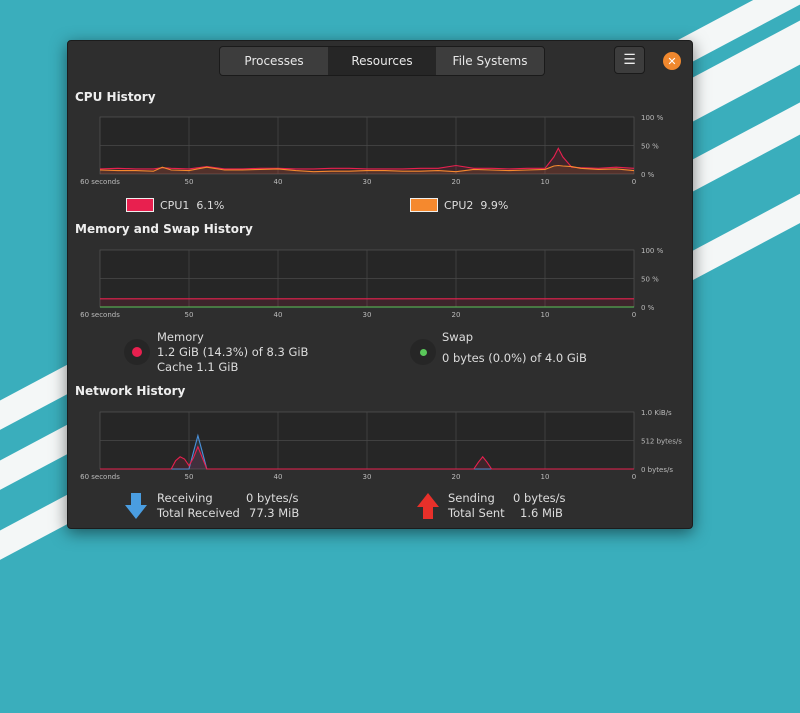 Image resolution: width=800 pixels, height=713 pixels. Describe the element at coordinates (456, 315) in the screenshot. I see `mem-x-tick: 20` at that location.